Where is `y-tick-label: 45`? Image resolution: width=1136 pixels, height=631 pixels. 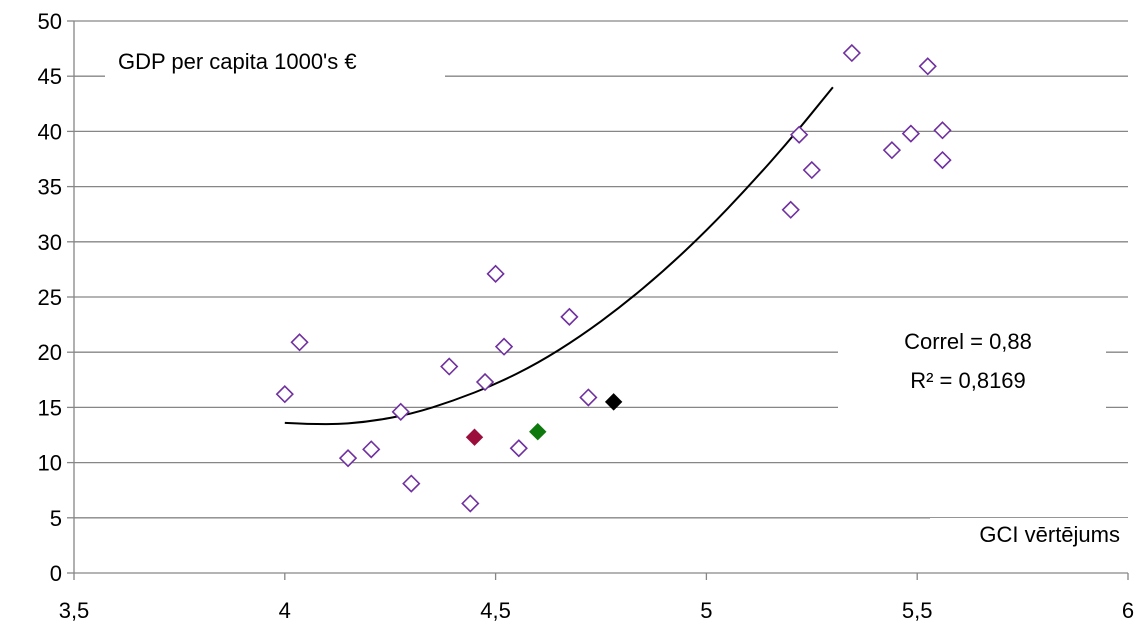
y-tick-label: 45 is located at coordinates (50, 76).